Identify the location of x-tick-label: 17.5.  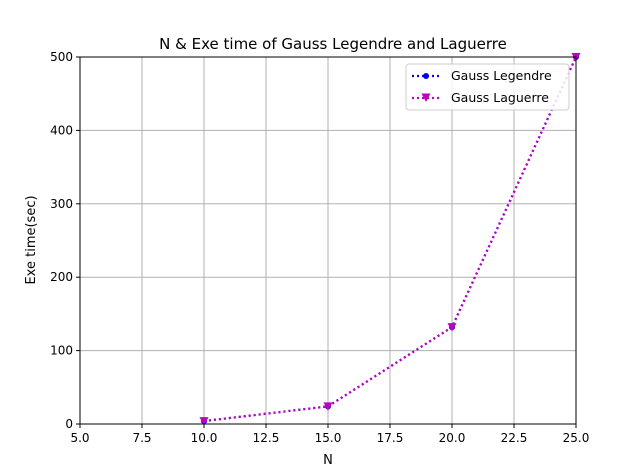
(390, 438).